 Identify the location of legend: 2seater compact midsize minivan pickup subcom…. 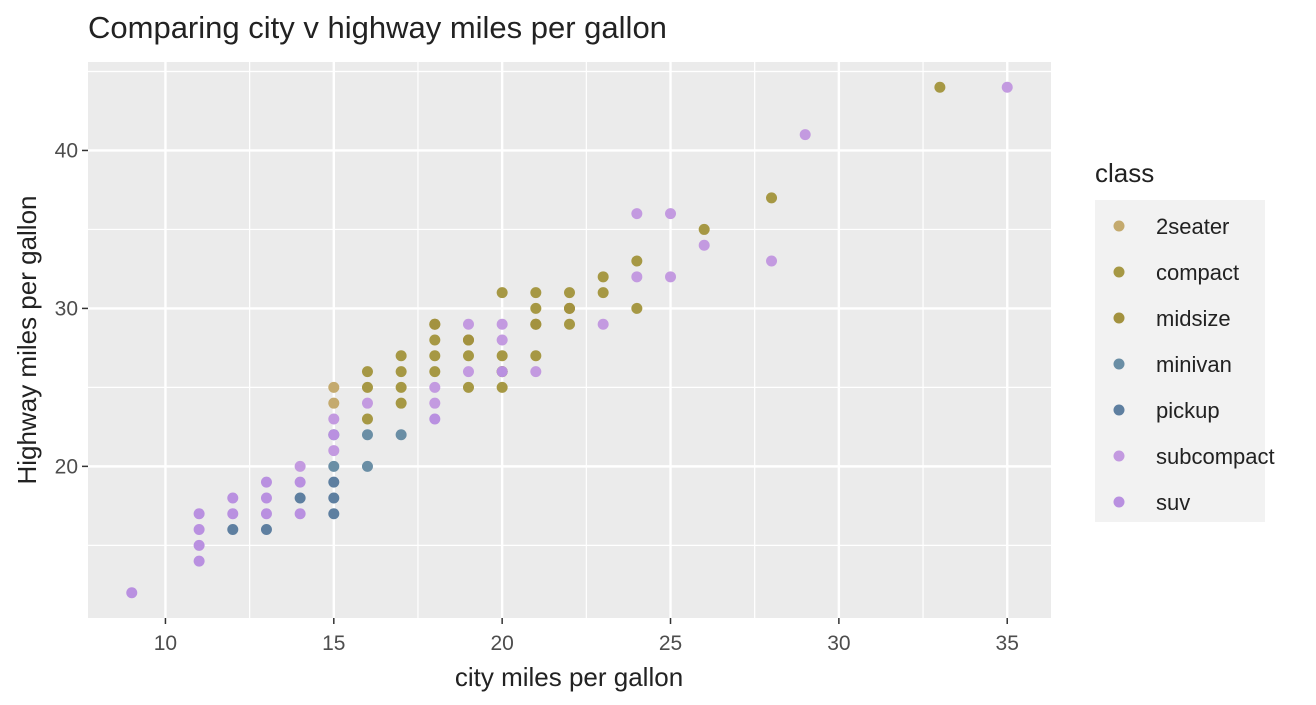
(1194, 364).